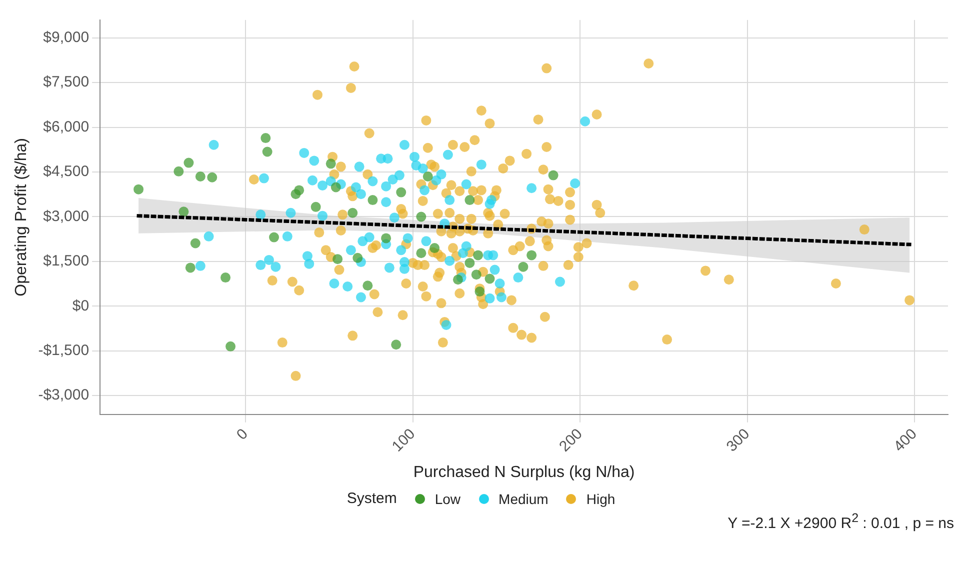  I want to click on legend-title: System, so click(371, 498).